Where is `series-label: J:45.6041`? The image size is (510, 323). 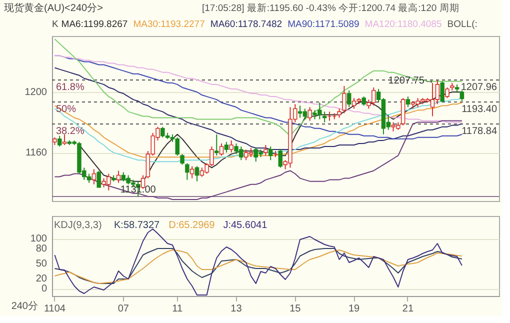
series-label: J:45.6041 is located at coordinates (245, 225).